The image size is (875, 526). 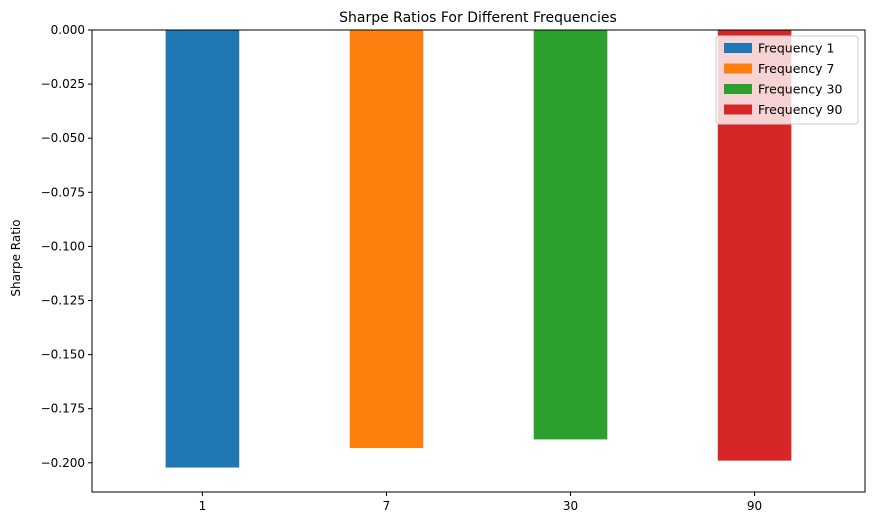 What do you see at coordinates (754, 506) in the screenshot?
I see `x-tick-label: 90` at bounding box center [754, 506].